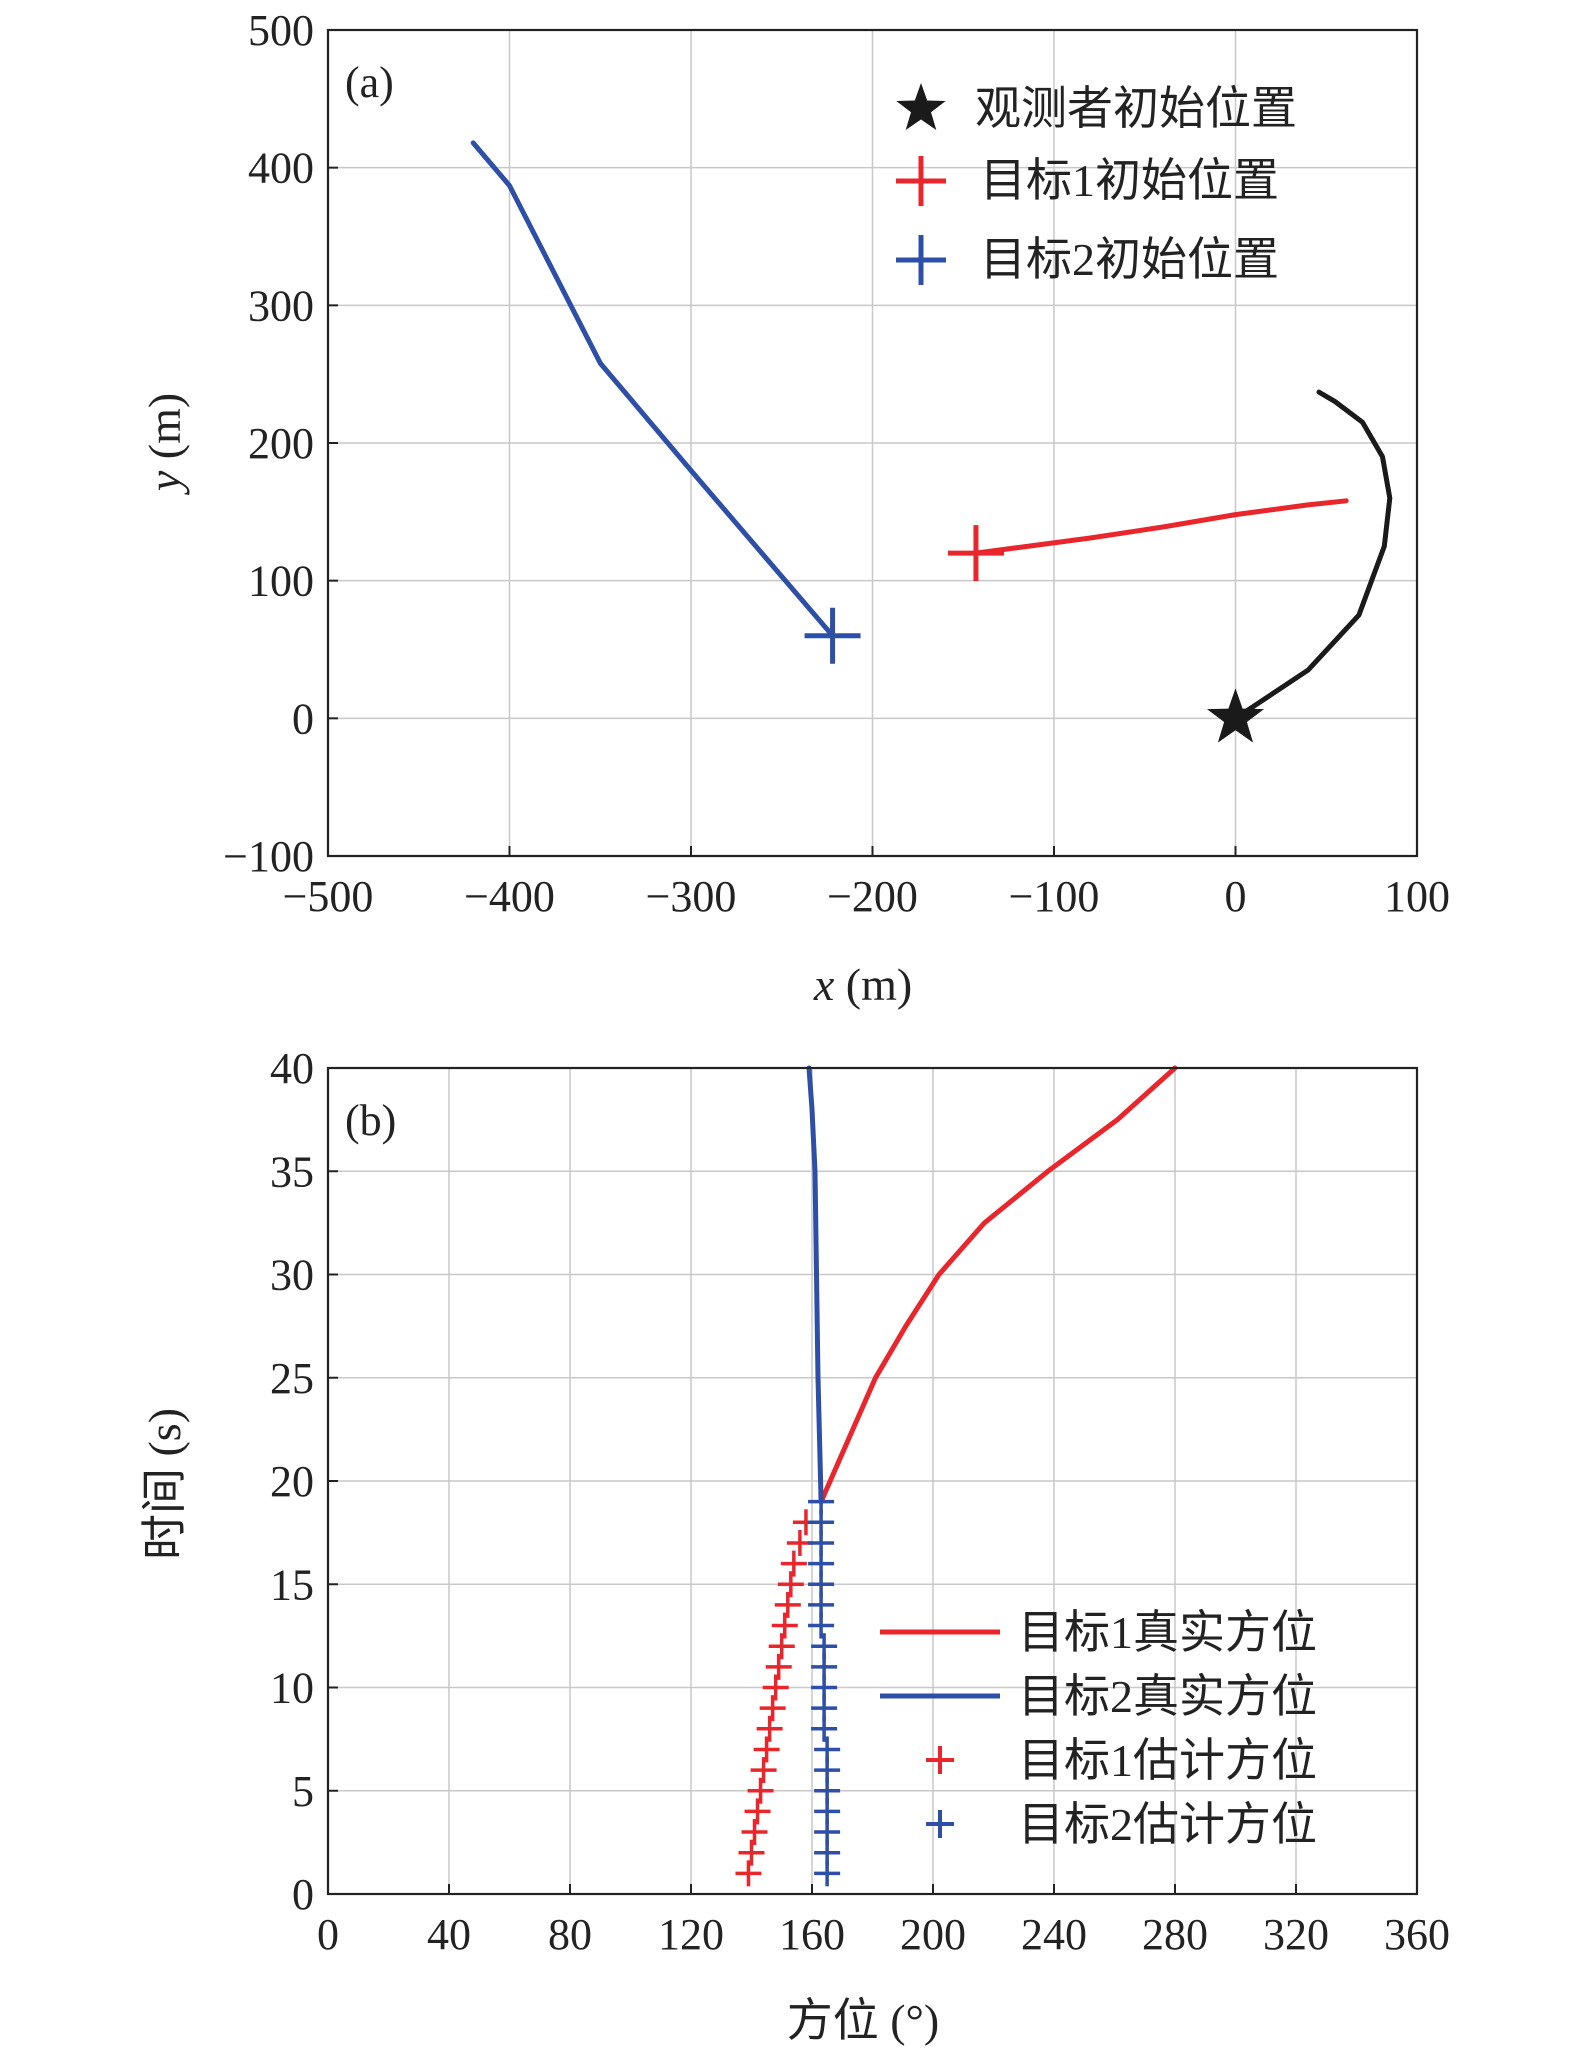  What do you see at coordinates (281, 30) in the screenshot?
I see `y-tick-label: 500` at bounding box center [281, 30].